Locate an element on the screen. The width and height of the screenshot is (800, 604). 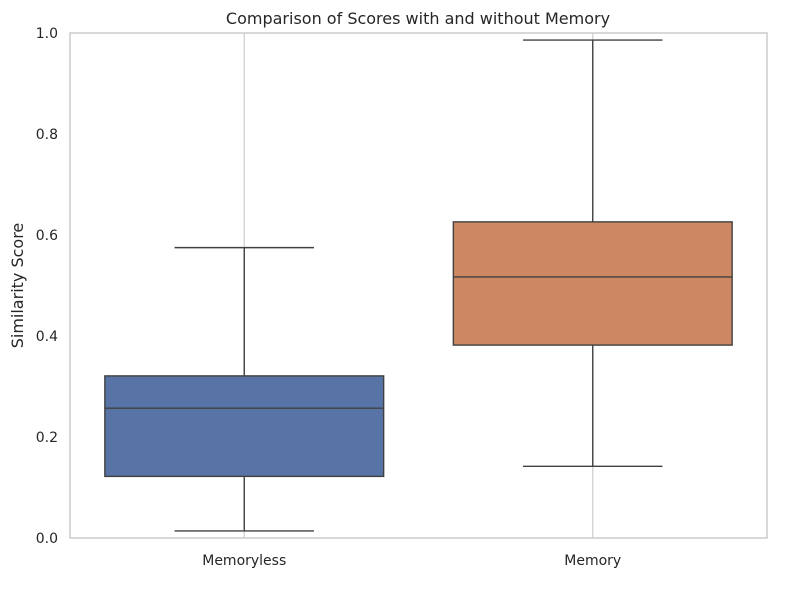
y-tick-label: 0.8 is located at coordinates (47, 135).